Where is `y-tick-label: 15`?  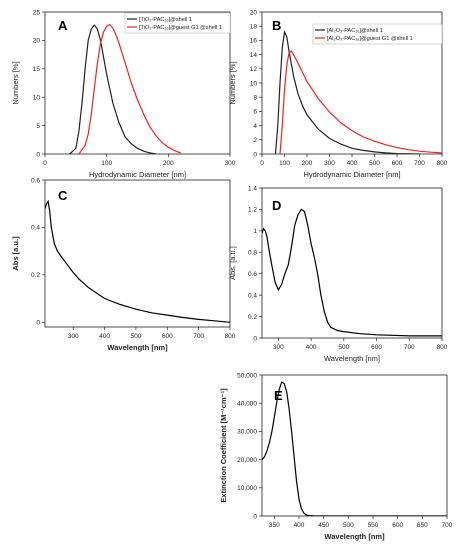 y-tick-label: 15 is located at coordinates (37, 69).